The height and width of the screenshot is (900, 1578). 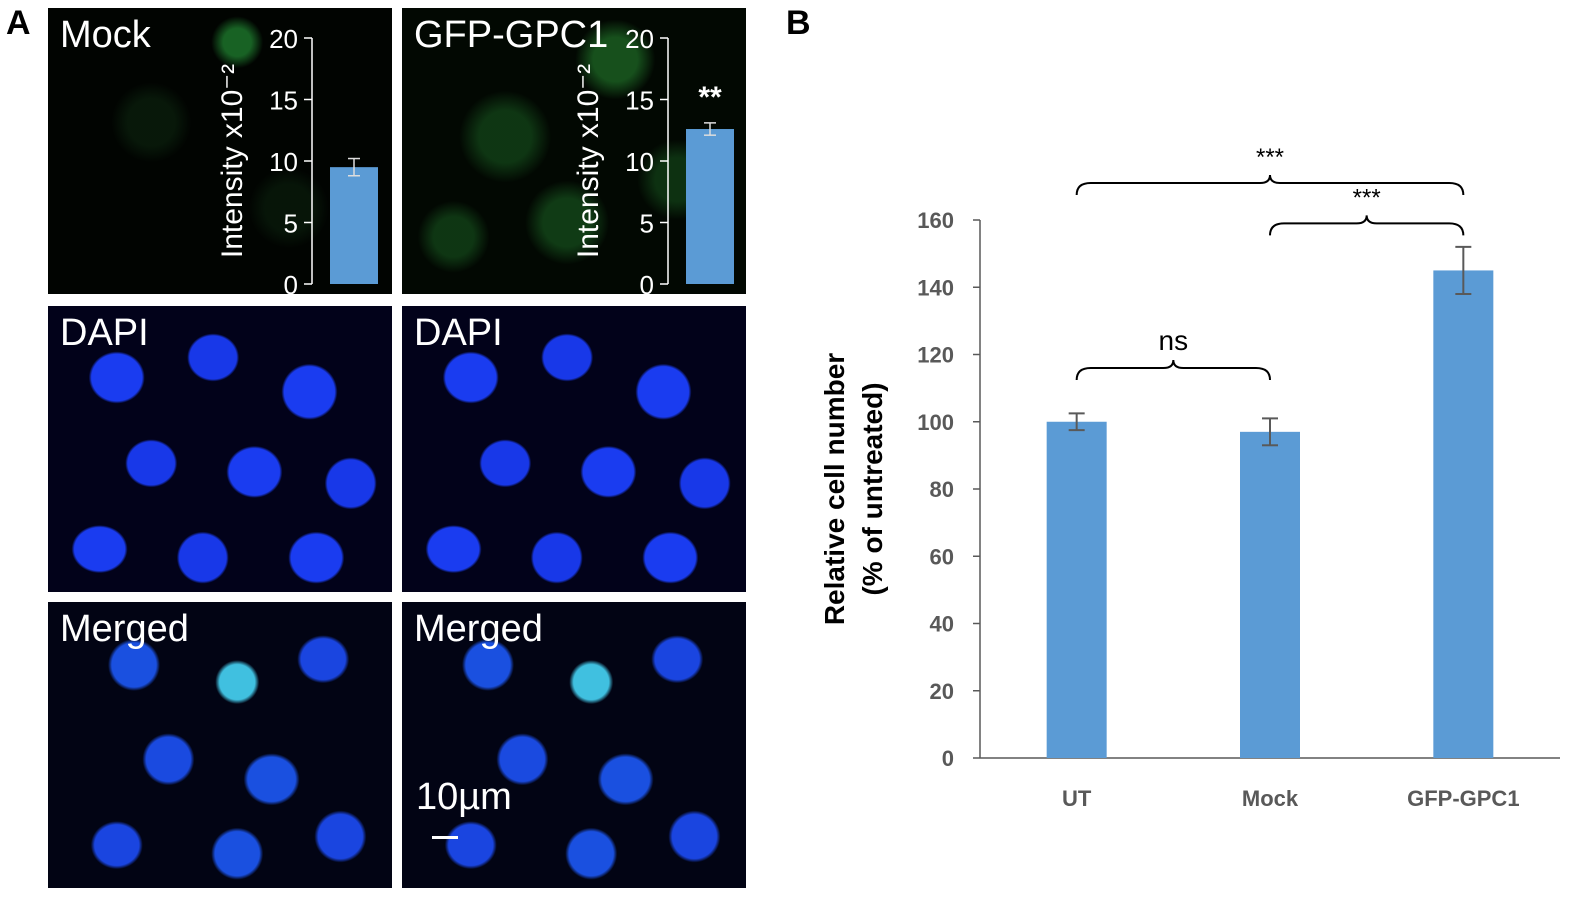 What do you see at coordinates (1367, 225) in the screenshot?
I see `sig-mock-gpc1-bracket` at bounding box center [1367, 225].